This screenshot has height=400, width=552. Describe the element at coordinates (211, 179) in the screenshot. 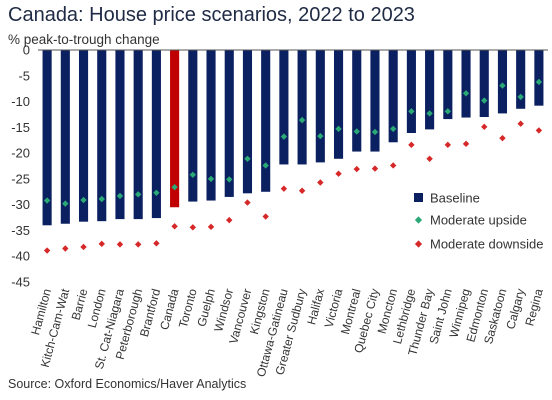

I see `upside-point-guelph` at that location.